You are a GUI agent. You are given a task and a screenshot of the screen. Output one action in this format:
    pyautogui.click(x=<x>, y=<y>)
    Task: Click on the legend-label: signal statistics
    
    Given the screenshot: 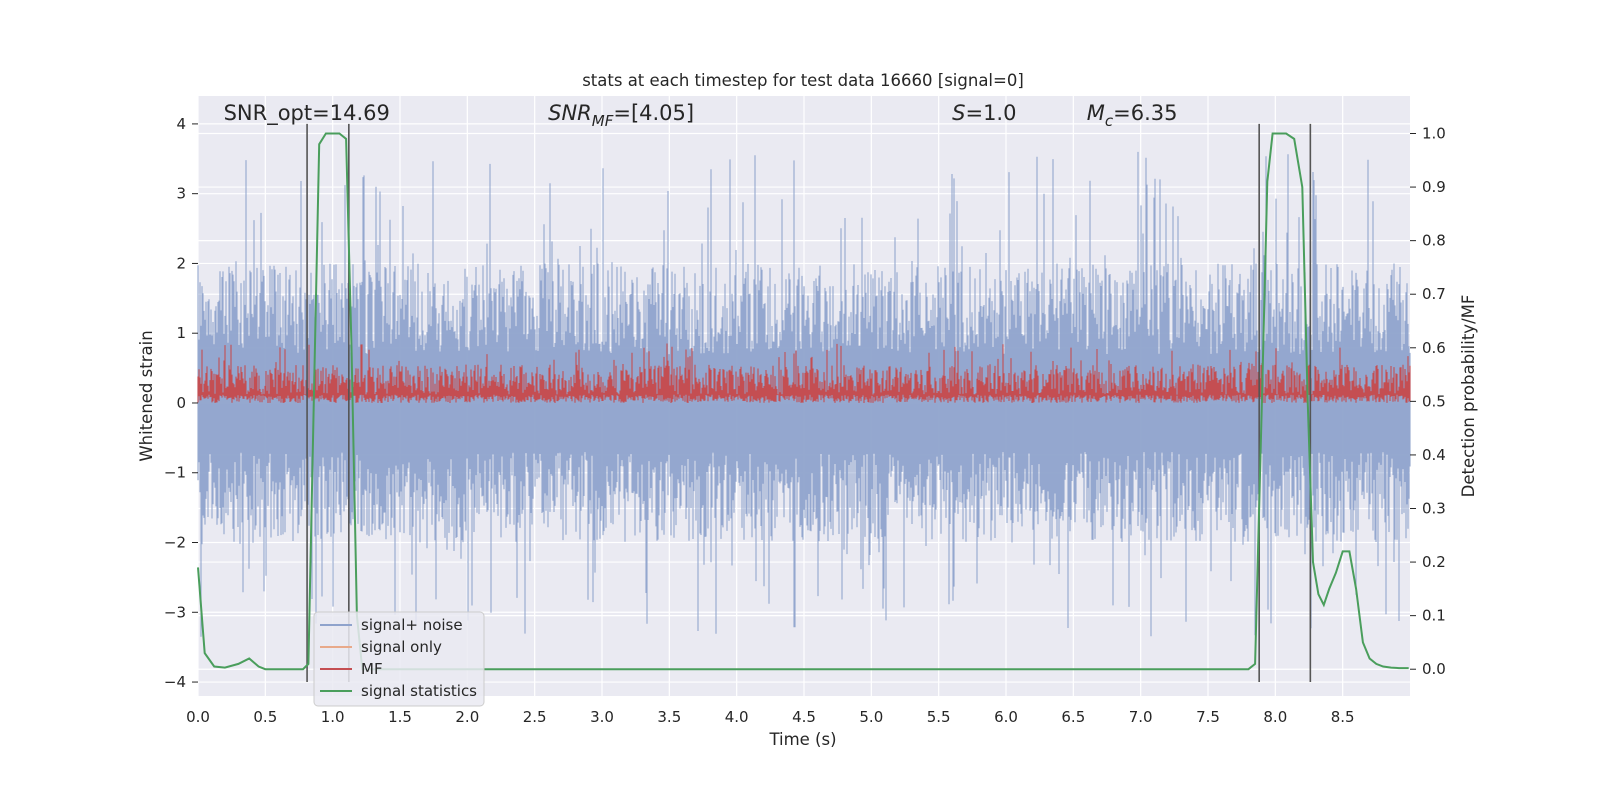 What is the action you would take?
    pyautogui.click(x=419, y=691)
    